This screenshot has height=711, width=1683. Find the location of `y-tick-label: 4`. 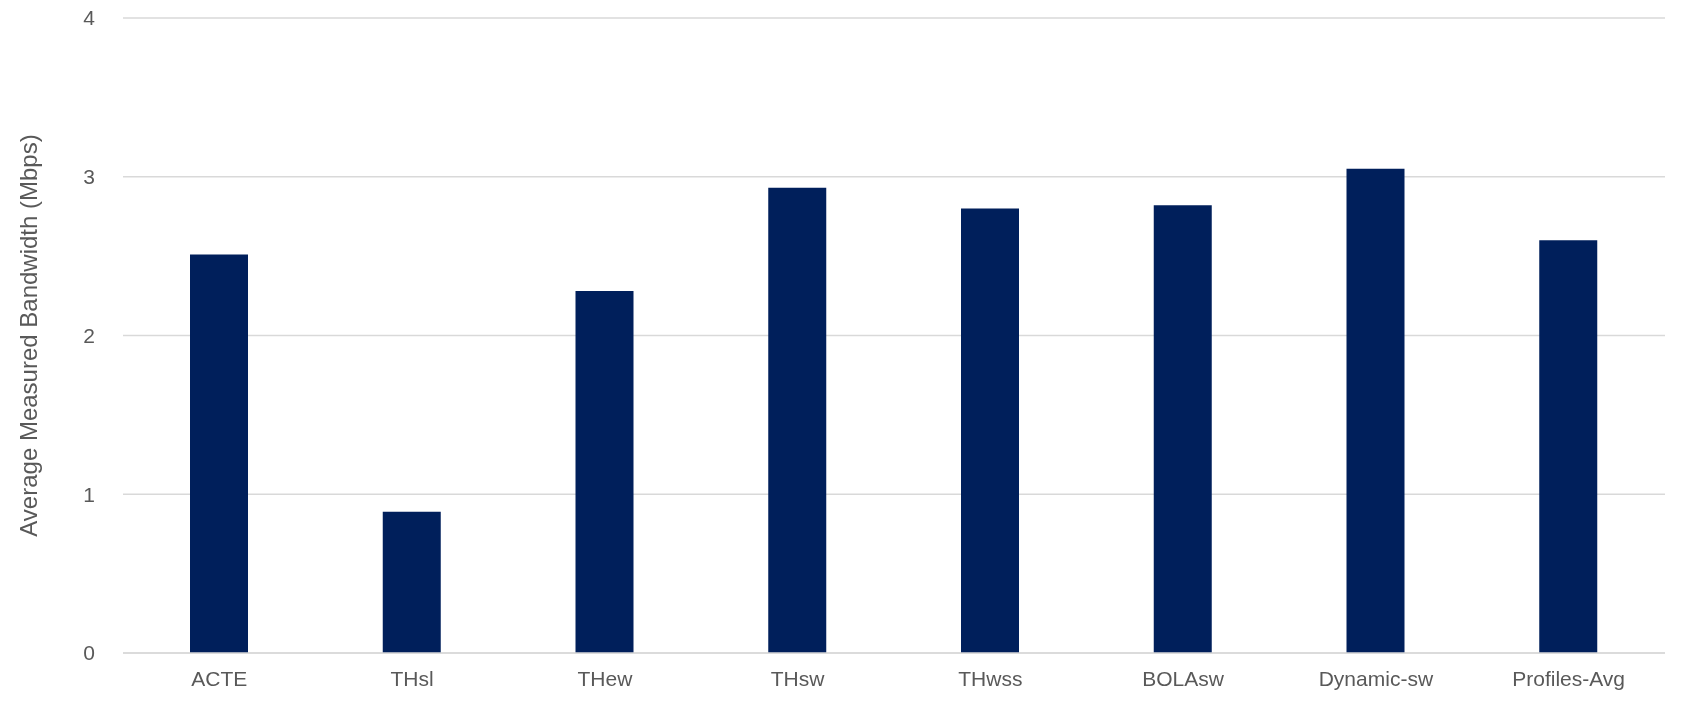

y-tick-label: 4 is located at coordinates (89, 18).